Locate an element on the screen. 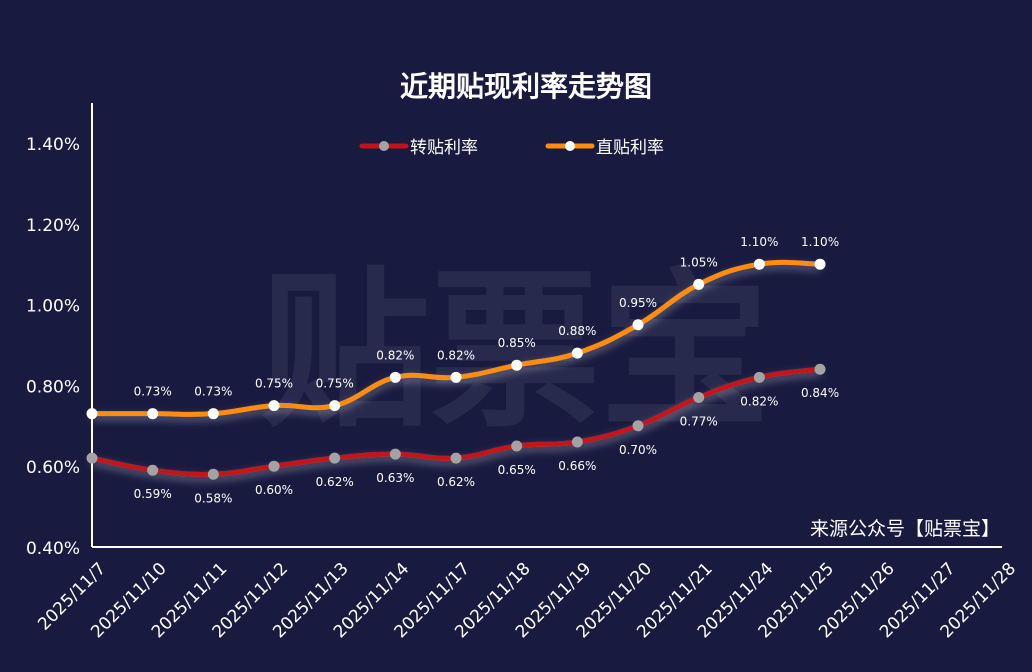 Image resolution: width=1032 pixels, height=672 pixels. y-tick-label: 0.40% is located at coordinates (53, 549).